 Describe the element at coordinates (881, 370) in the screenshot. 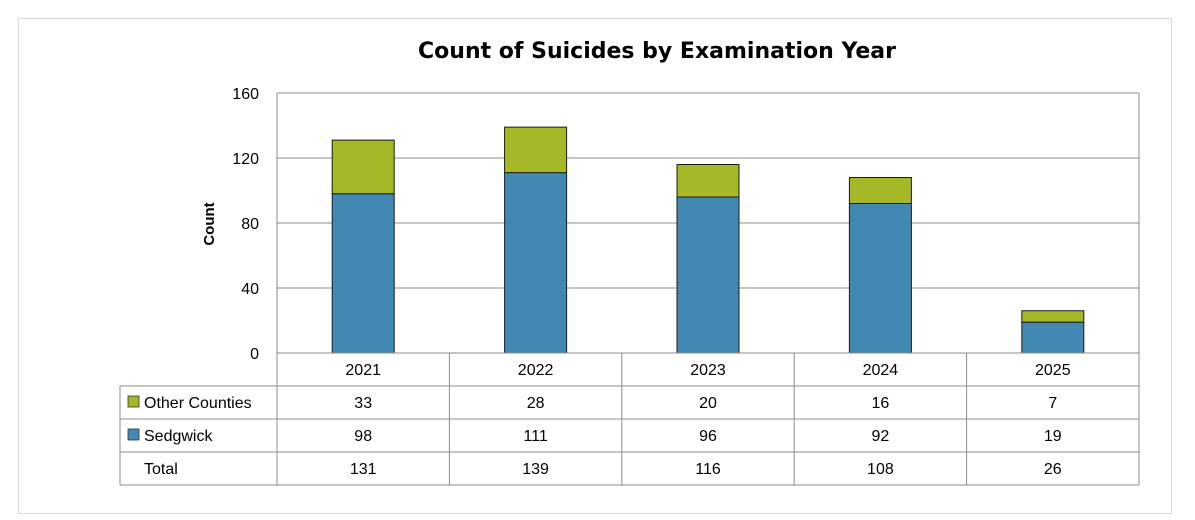

I see `x-tick-label: 2024` at that location.